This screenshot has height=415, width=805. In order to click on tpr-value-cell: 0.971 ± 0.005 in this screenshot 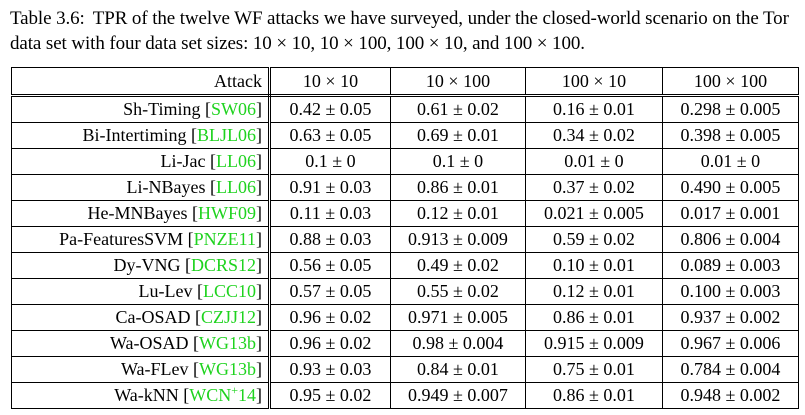, I will do `click(458, 317)`.